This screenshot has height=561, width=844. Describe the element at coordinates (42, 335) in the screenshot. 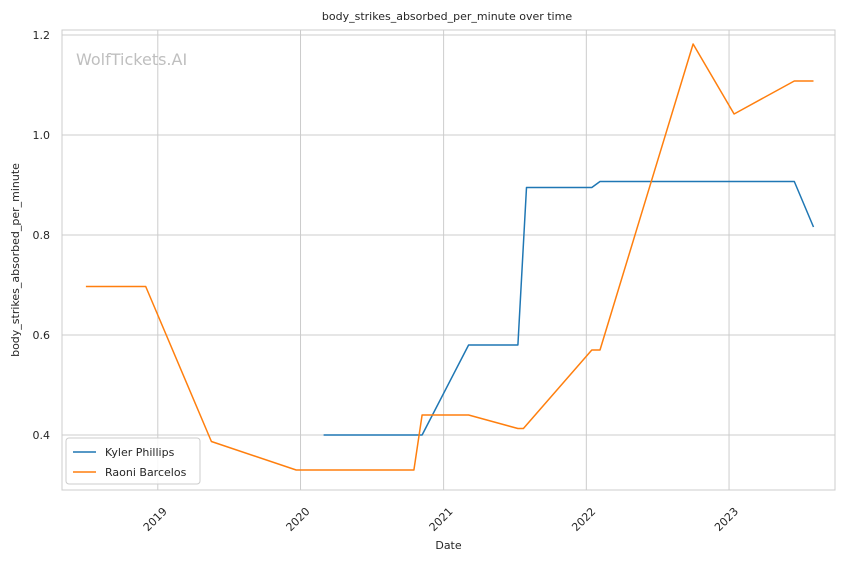

I see `y-tick-label: 0.6` at that location.